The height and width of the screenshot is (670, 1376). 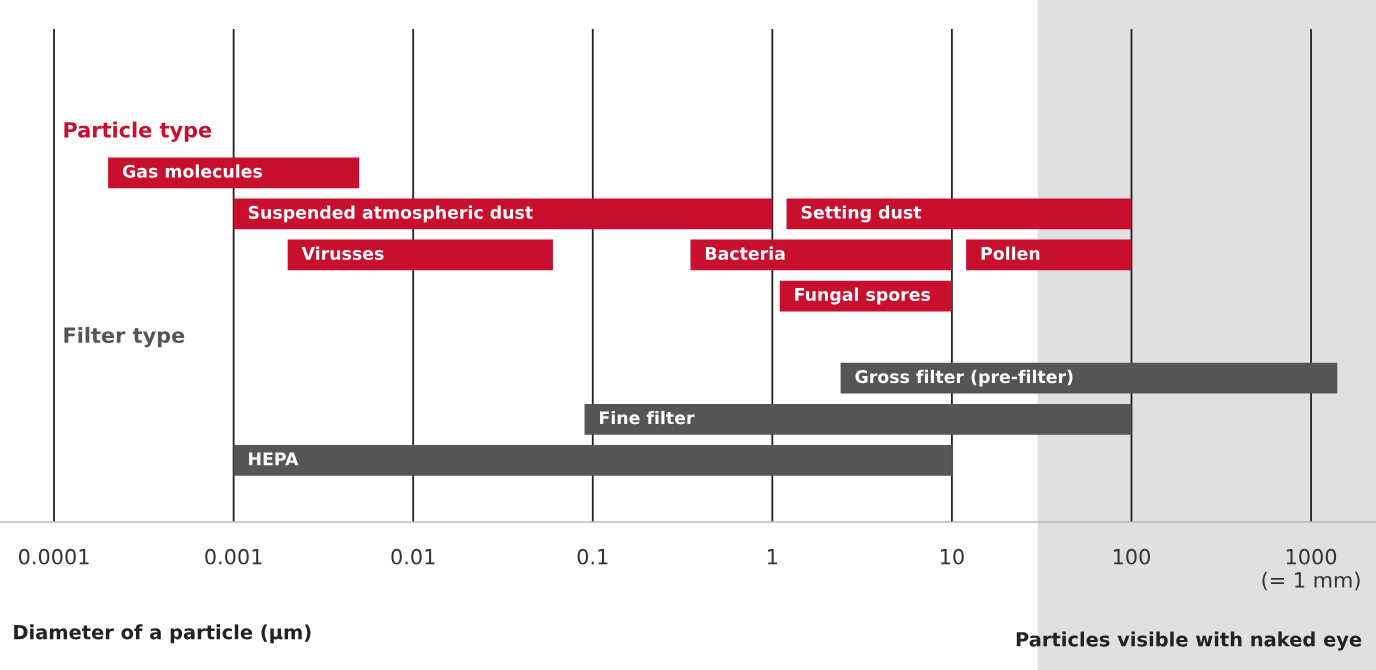 I want to click on data-label: Gross filter (pre-filter), so click(x=964, y=378).